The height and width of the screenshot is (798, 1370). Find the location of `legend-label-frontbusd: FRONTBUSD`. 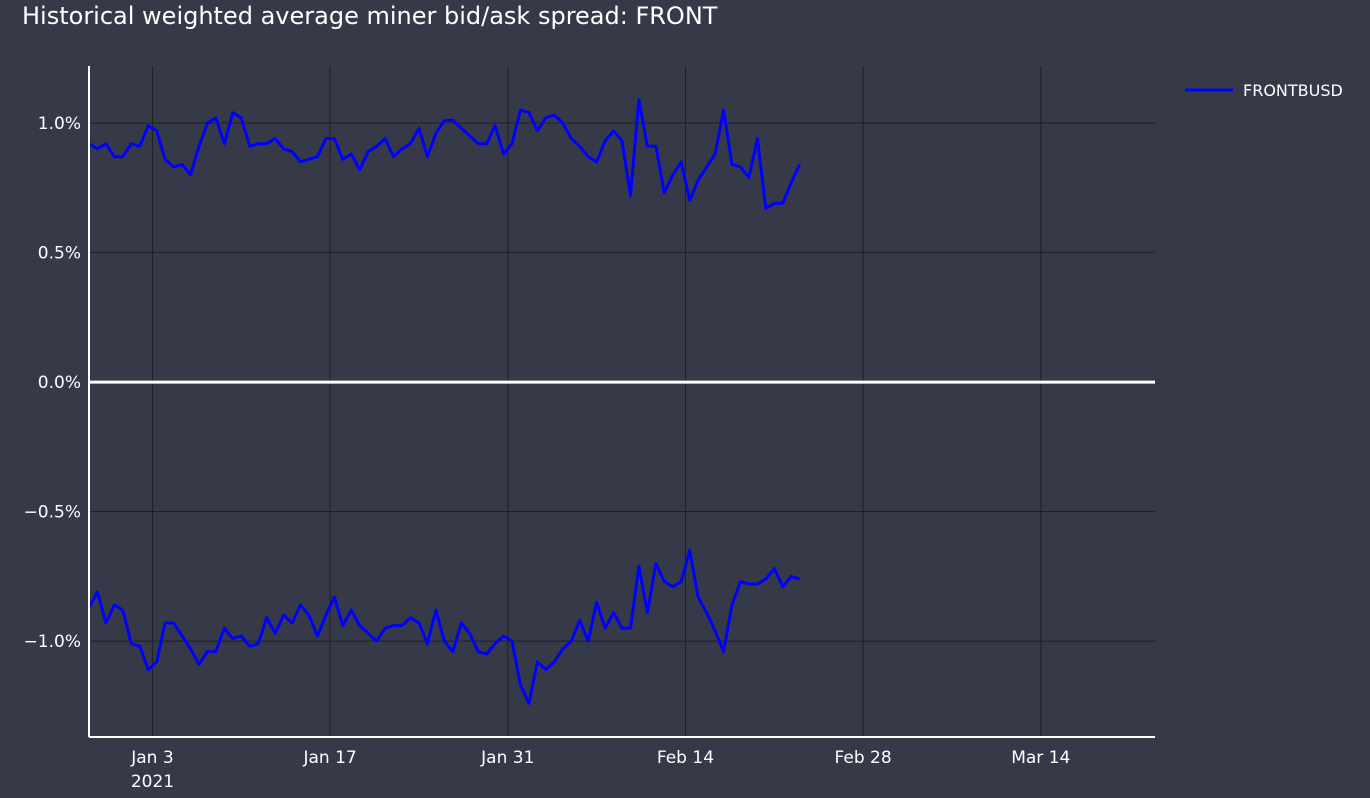

legend-label-frontbusd: FRONTBUSD is located at coordinates (1293, 90).